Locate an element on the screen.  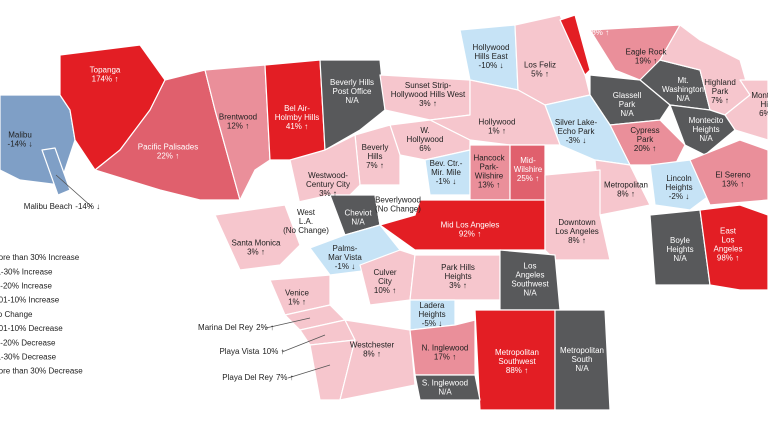
region-name: Hills is located at coordinates (764, 104).